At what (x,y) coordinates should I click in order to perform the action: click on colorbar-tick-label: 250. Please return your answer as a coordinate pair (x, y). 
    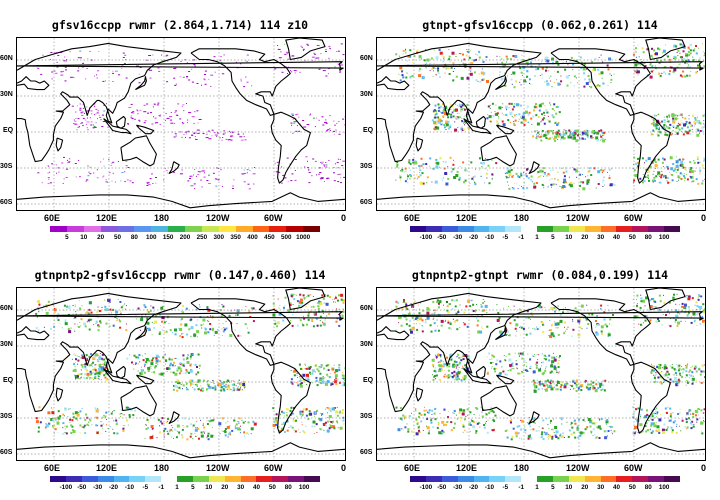
    Looking at the image, I should click on (202, 237).